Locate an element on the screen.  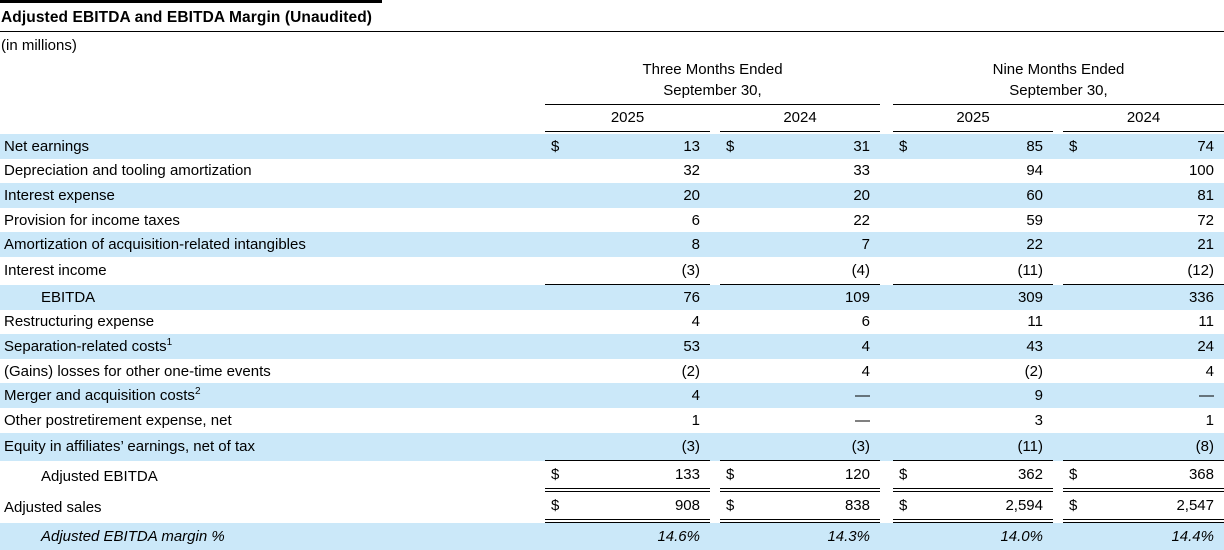
value-cell: 100 is located at coordinates (1143, 171).